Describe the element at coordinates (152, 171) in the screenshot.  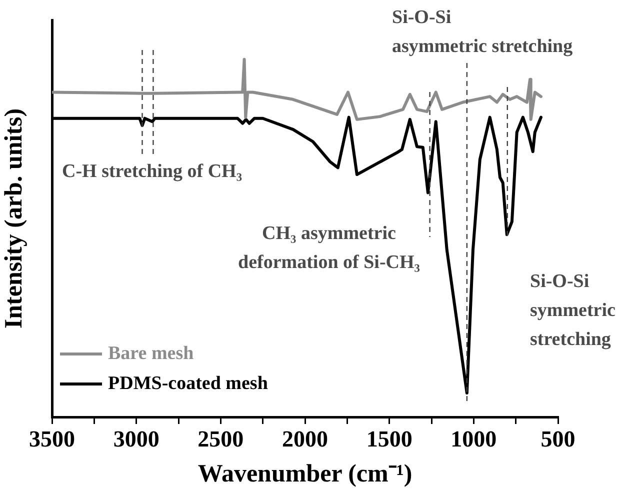
I see `annotation: C-H stretching of CH₃` at that location.